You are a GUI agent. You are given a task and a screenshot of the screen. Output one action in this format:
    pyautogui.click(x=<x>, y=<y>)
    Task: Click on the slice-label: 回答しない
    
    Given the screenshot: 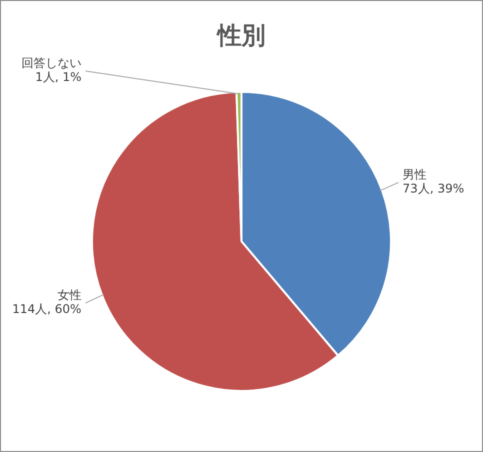 What is the action you would take?
    pyautogui.click(x=52, y=63)
    